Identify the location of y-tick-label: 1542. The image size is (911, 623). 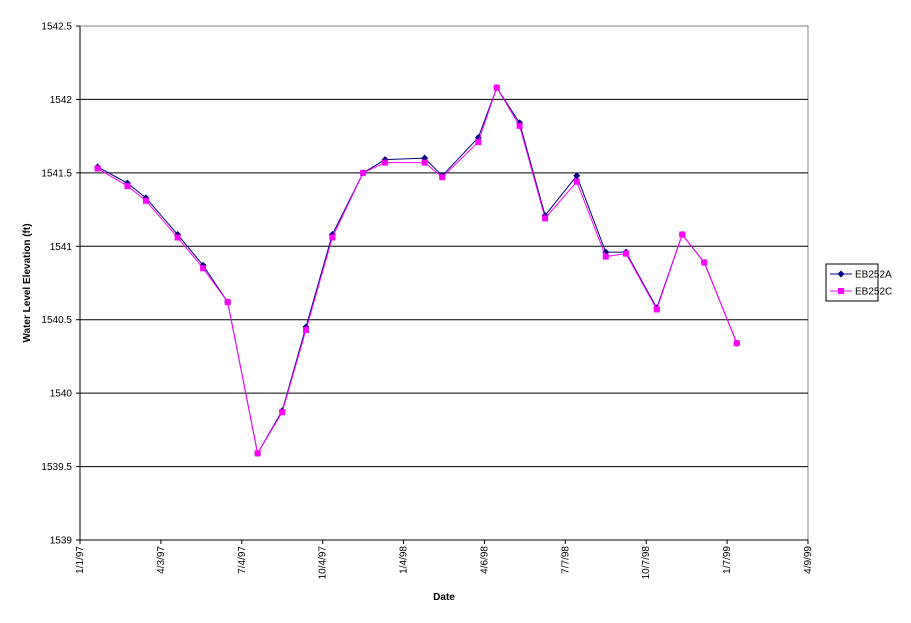
(61, 100).